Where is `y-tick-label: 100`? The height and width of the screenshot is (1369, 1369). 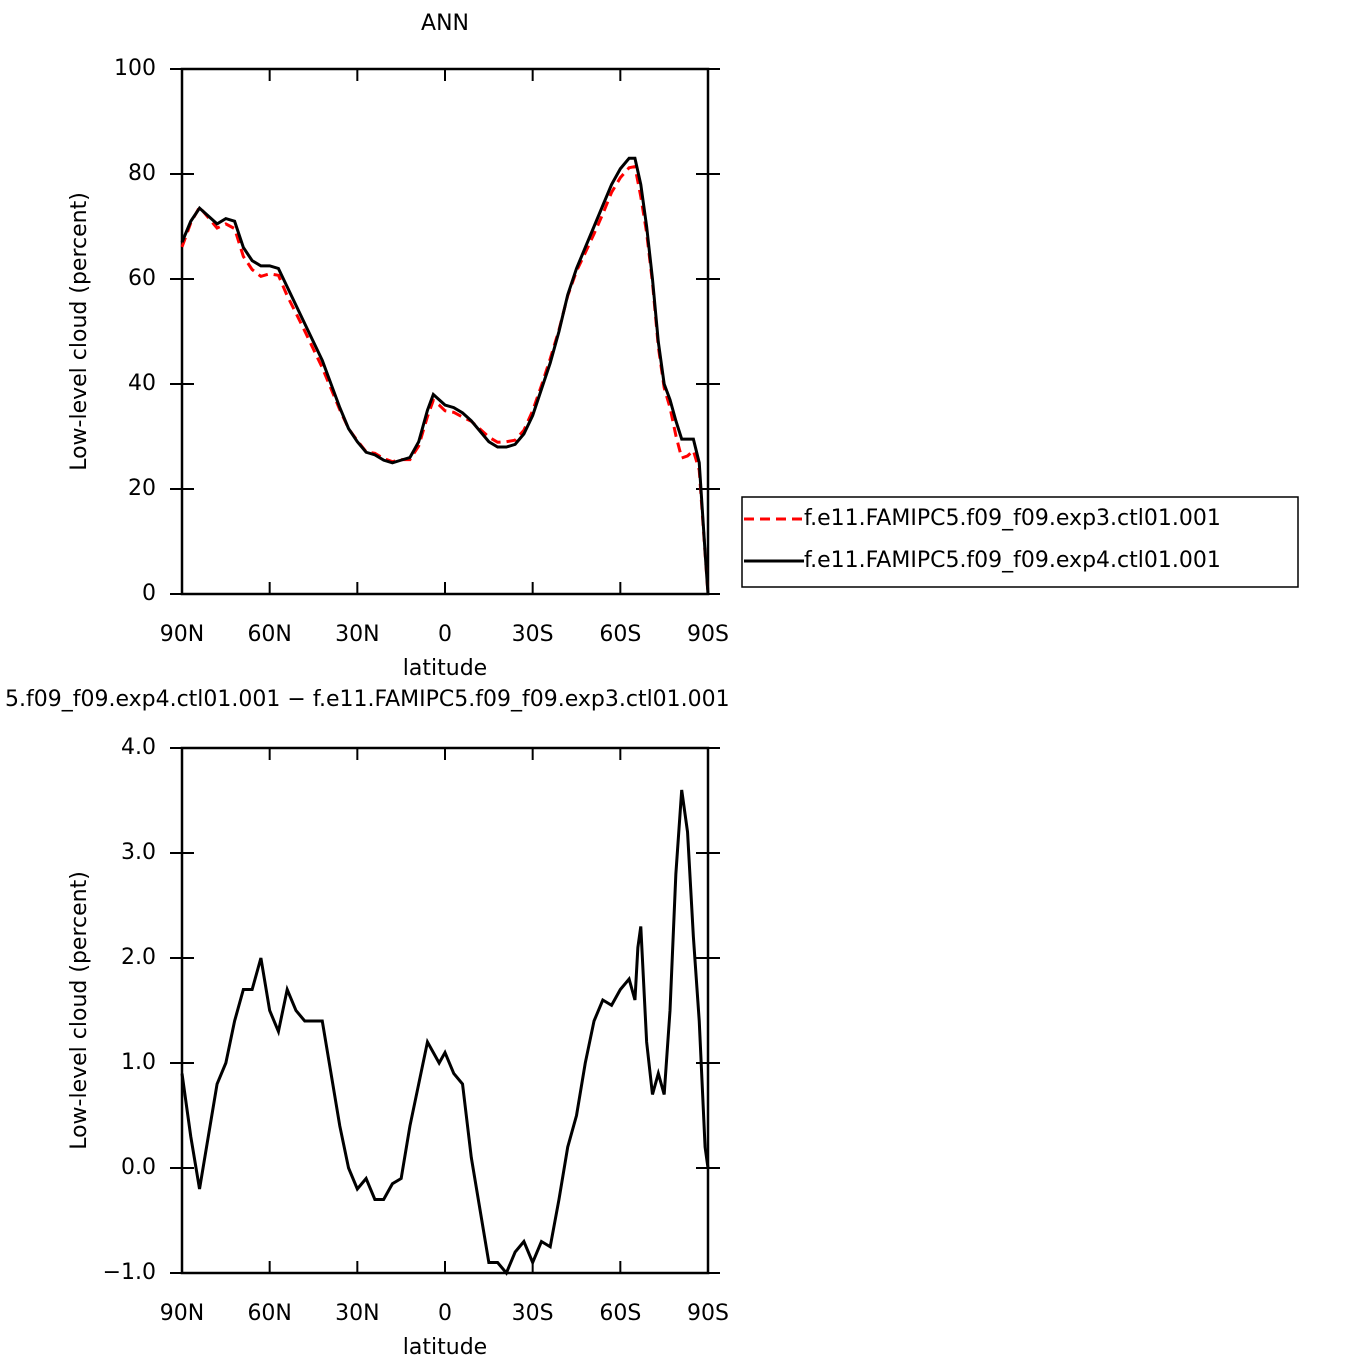 y-tick-label: 100 is located at coordinates (135, 68).